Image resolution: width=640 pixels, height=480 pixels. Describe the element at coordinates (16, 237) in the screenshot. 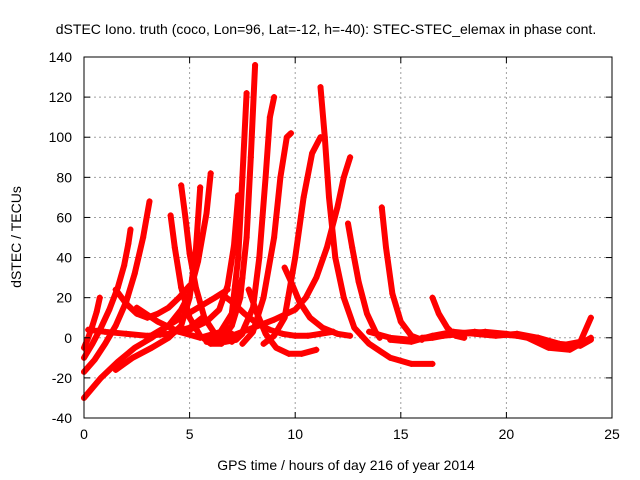

I see `y-axis-label: dSTEC / TECUs` at that location.